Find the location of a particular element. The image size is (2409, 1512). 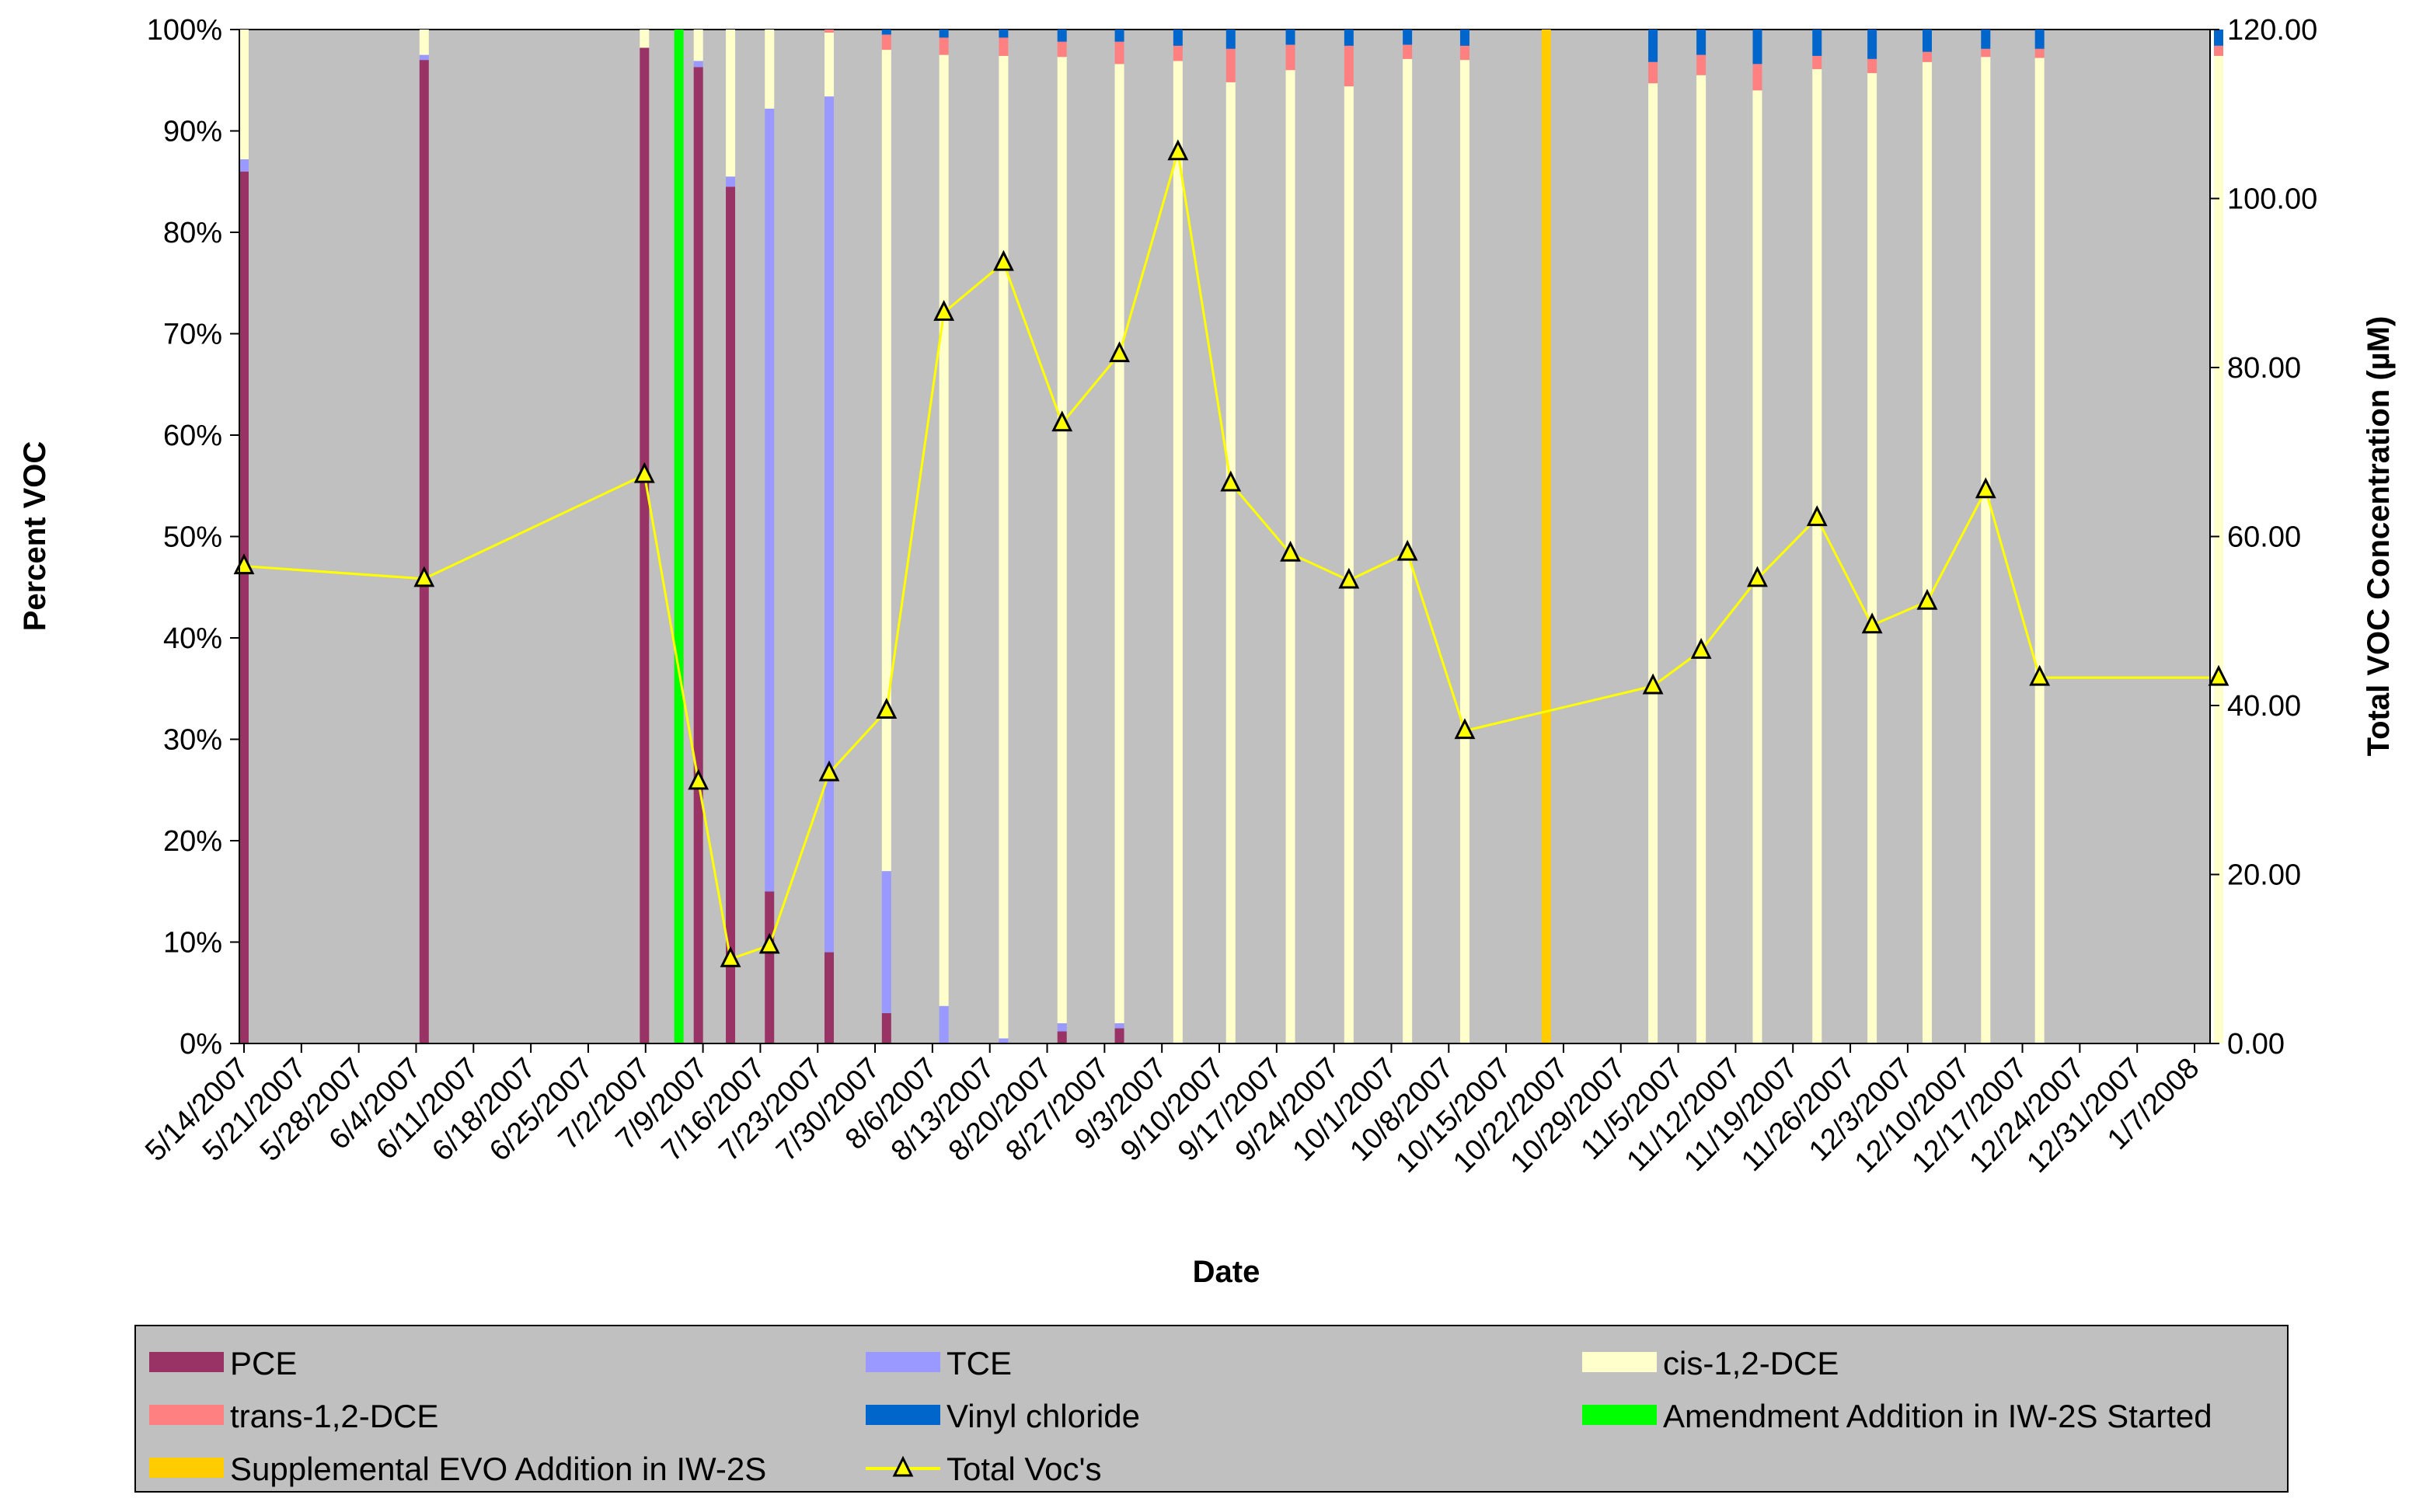

y-left-tick-label: 10% is located at coordinates (193, 943).